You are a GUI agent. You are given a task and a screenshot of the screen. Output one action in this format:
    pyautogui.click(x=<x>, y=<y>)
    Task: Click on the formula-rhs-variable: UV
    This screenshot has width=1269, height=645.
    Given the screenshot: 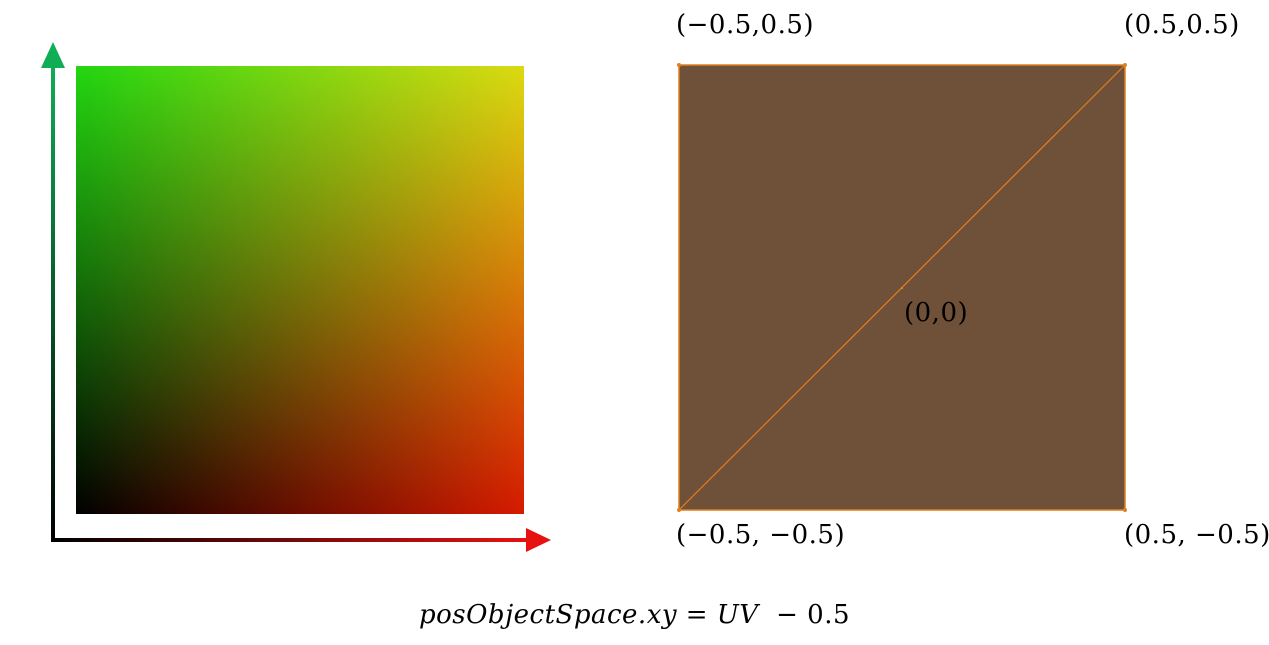 What is the action you would take?
    pyautogui.click(x=737, y=615)
    